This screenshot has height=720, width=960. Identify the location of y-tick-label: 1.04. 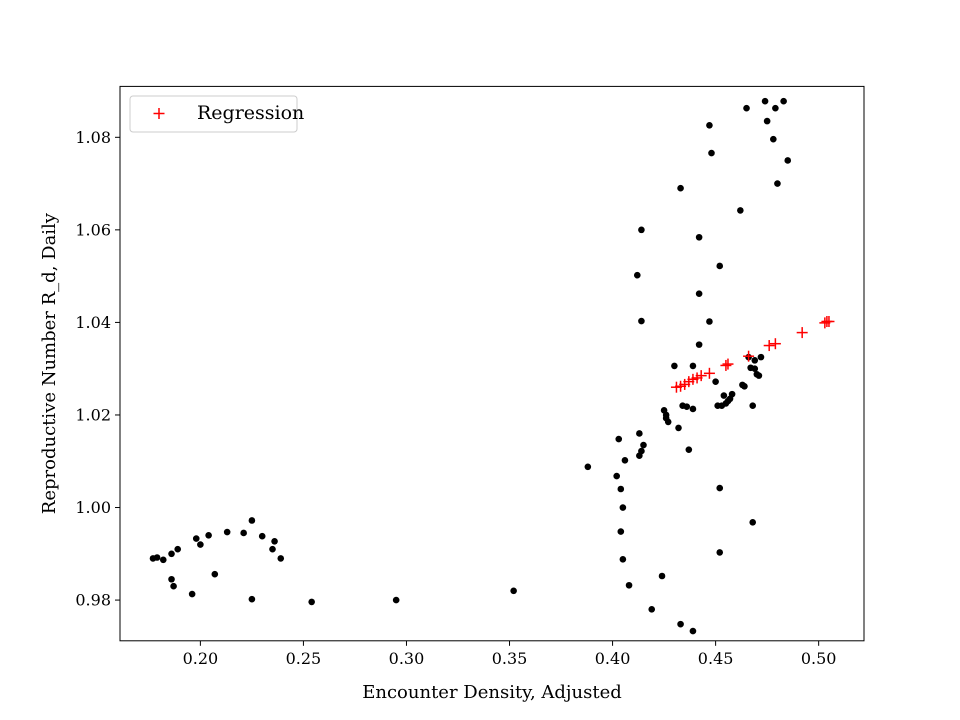
(93, 322).